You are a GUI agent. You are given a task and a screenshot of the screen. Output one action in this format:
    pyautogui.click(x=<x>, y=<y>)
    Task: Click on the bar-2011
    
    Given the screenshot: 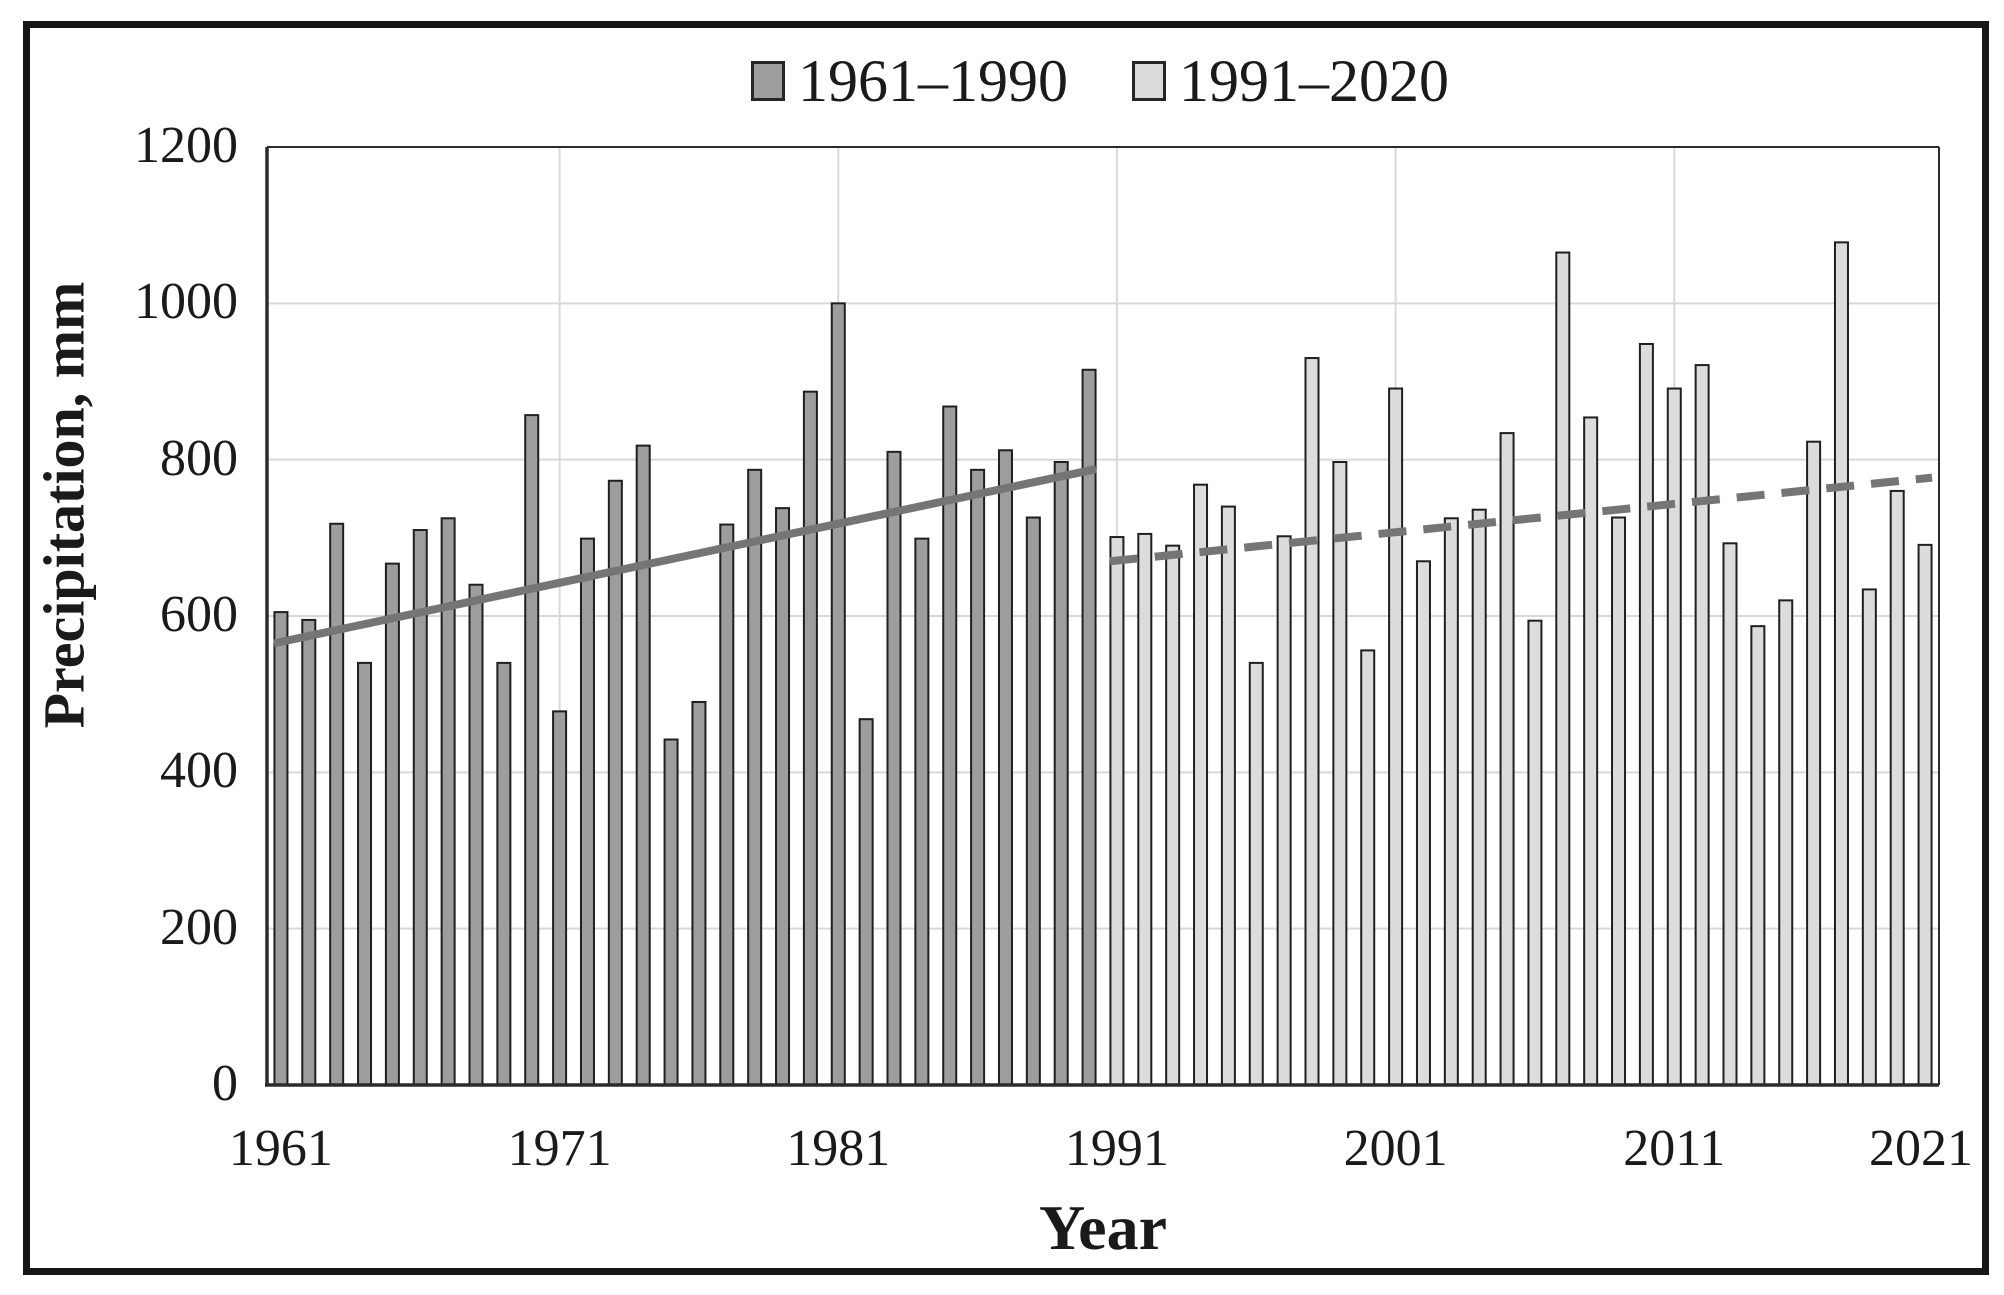 What is the action you would take?
    pyautogui.click(x=1674, y=737)
    